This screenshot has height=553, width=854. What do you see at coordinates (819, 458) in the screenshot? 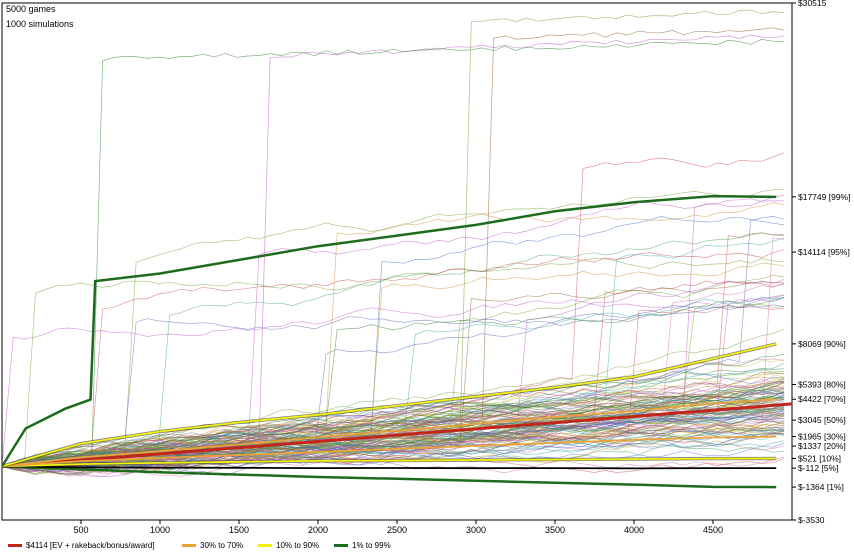
I see `right-value-label: $521 [10%]` at bounding box center [819, 458].